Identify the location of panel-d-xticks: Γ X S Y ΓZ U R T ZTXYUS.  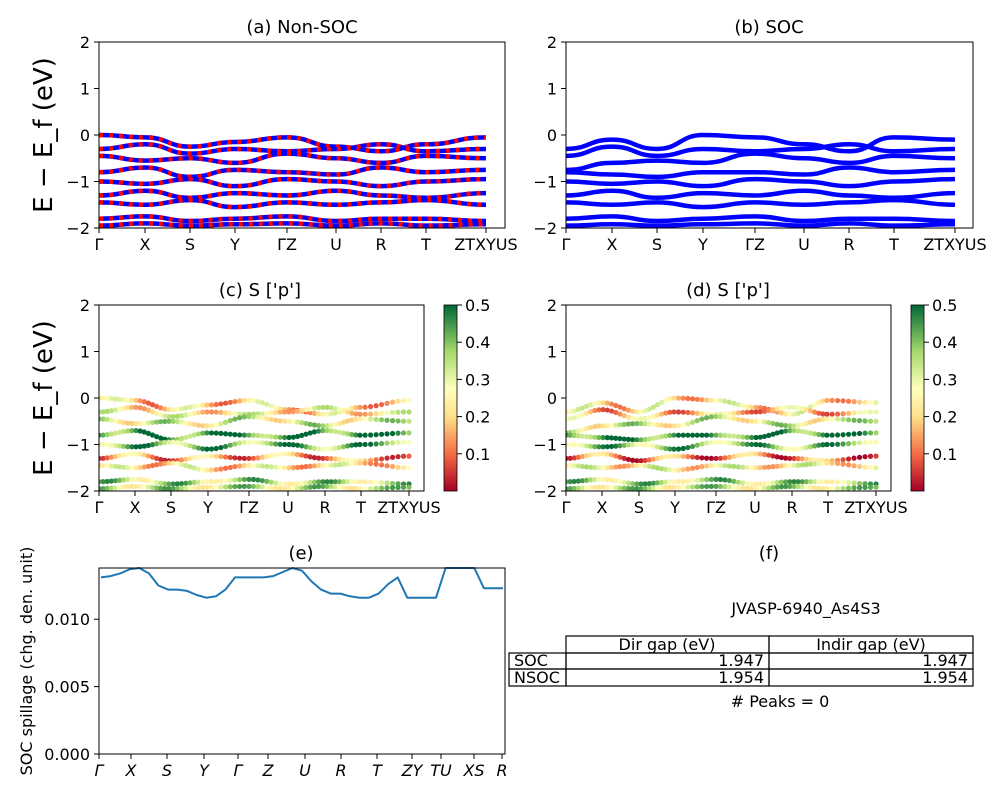
(735, 504).